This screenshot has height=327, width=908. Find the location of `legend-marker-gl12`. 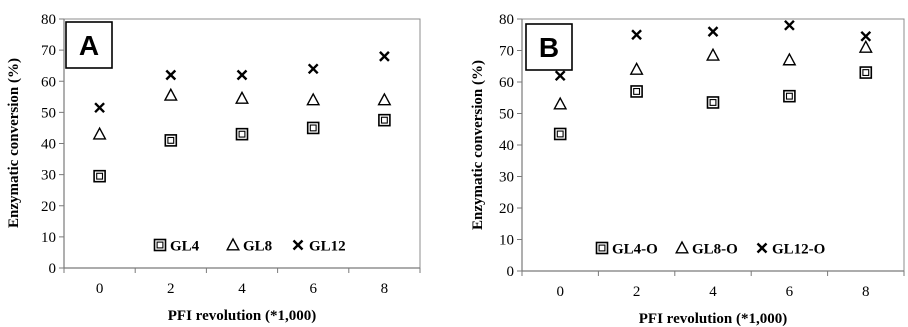

legend-marker-gl12 is located at coordinates (298, 245).